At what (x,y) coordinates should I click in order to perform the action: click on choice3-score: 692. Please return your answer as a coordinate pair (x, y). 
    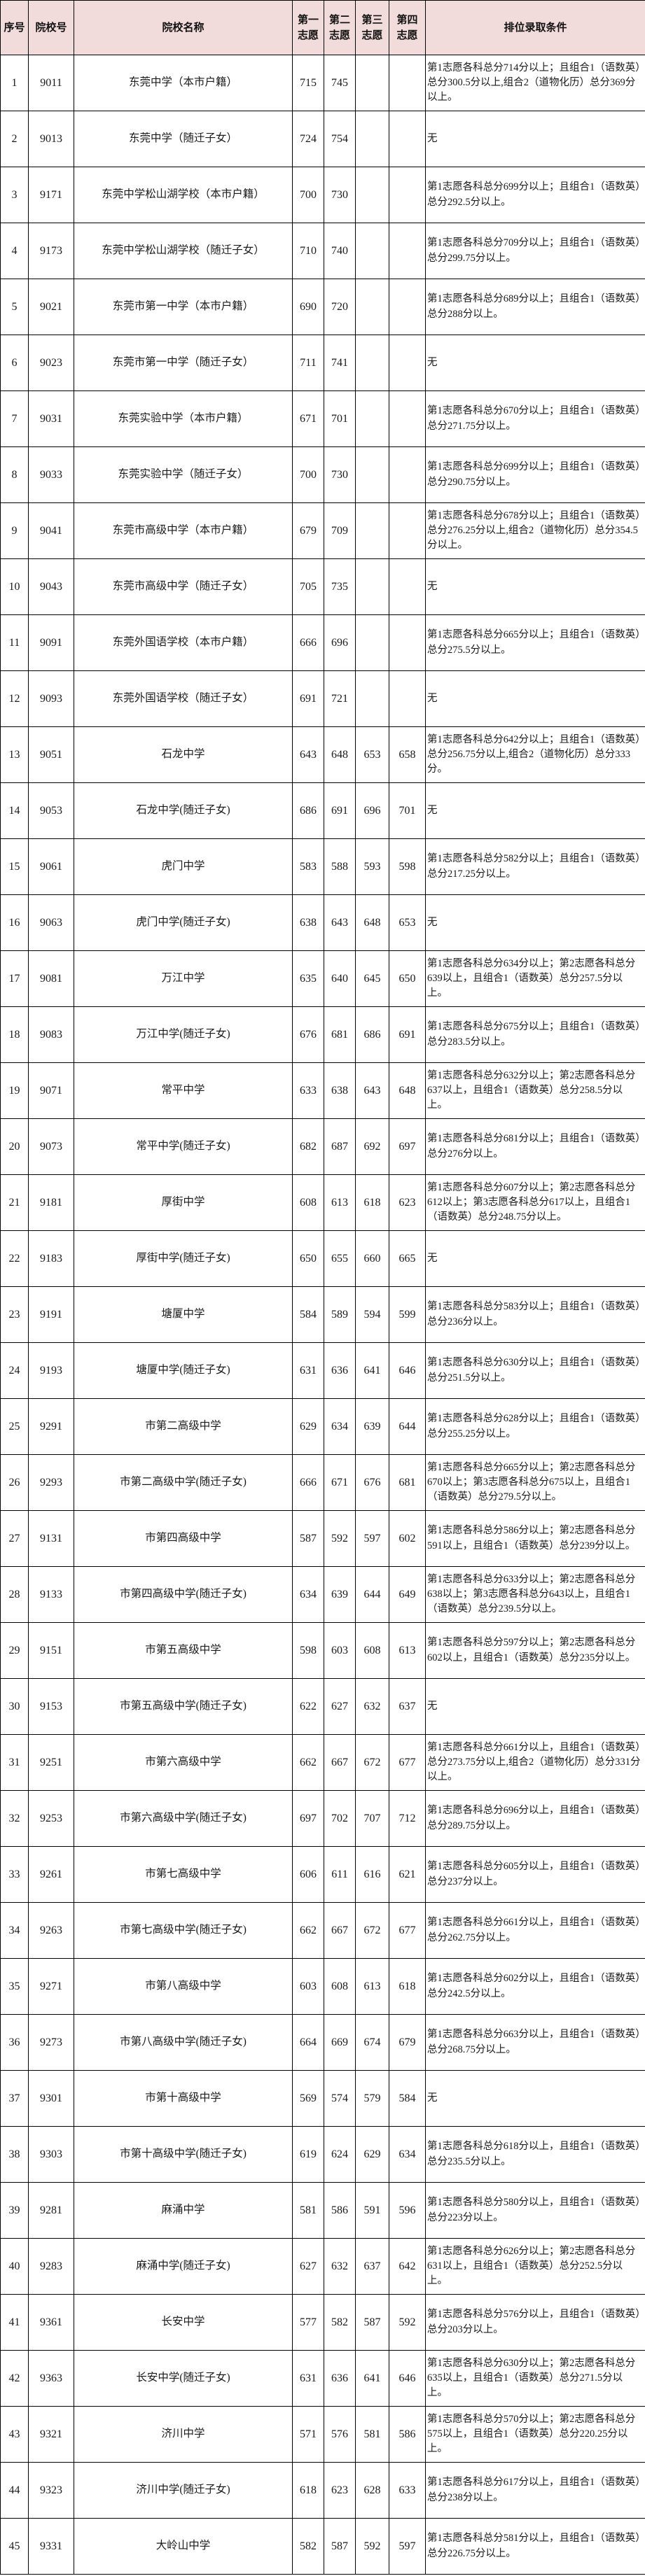
    Looking at the image, I should click on (372, 1146).